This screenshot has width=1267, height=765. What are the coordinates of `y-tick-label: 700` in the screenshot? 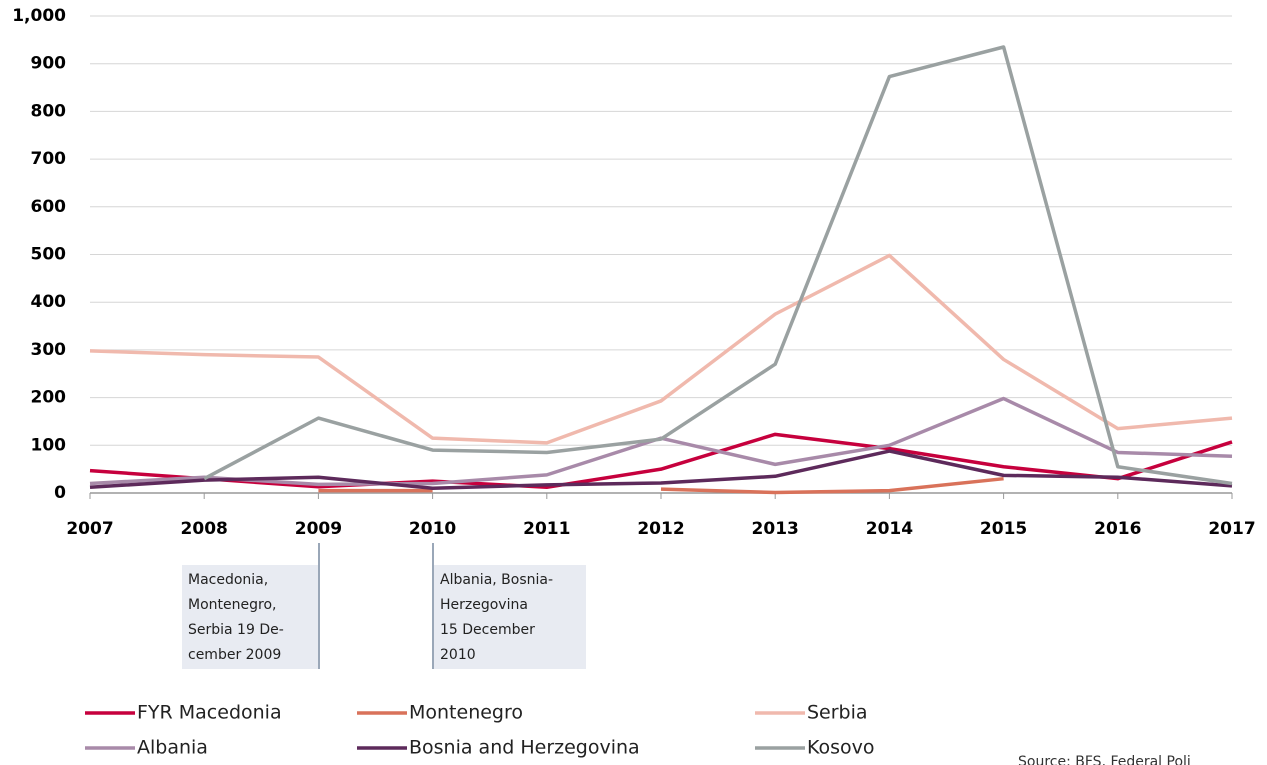 It's located at (49, 159).